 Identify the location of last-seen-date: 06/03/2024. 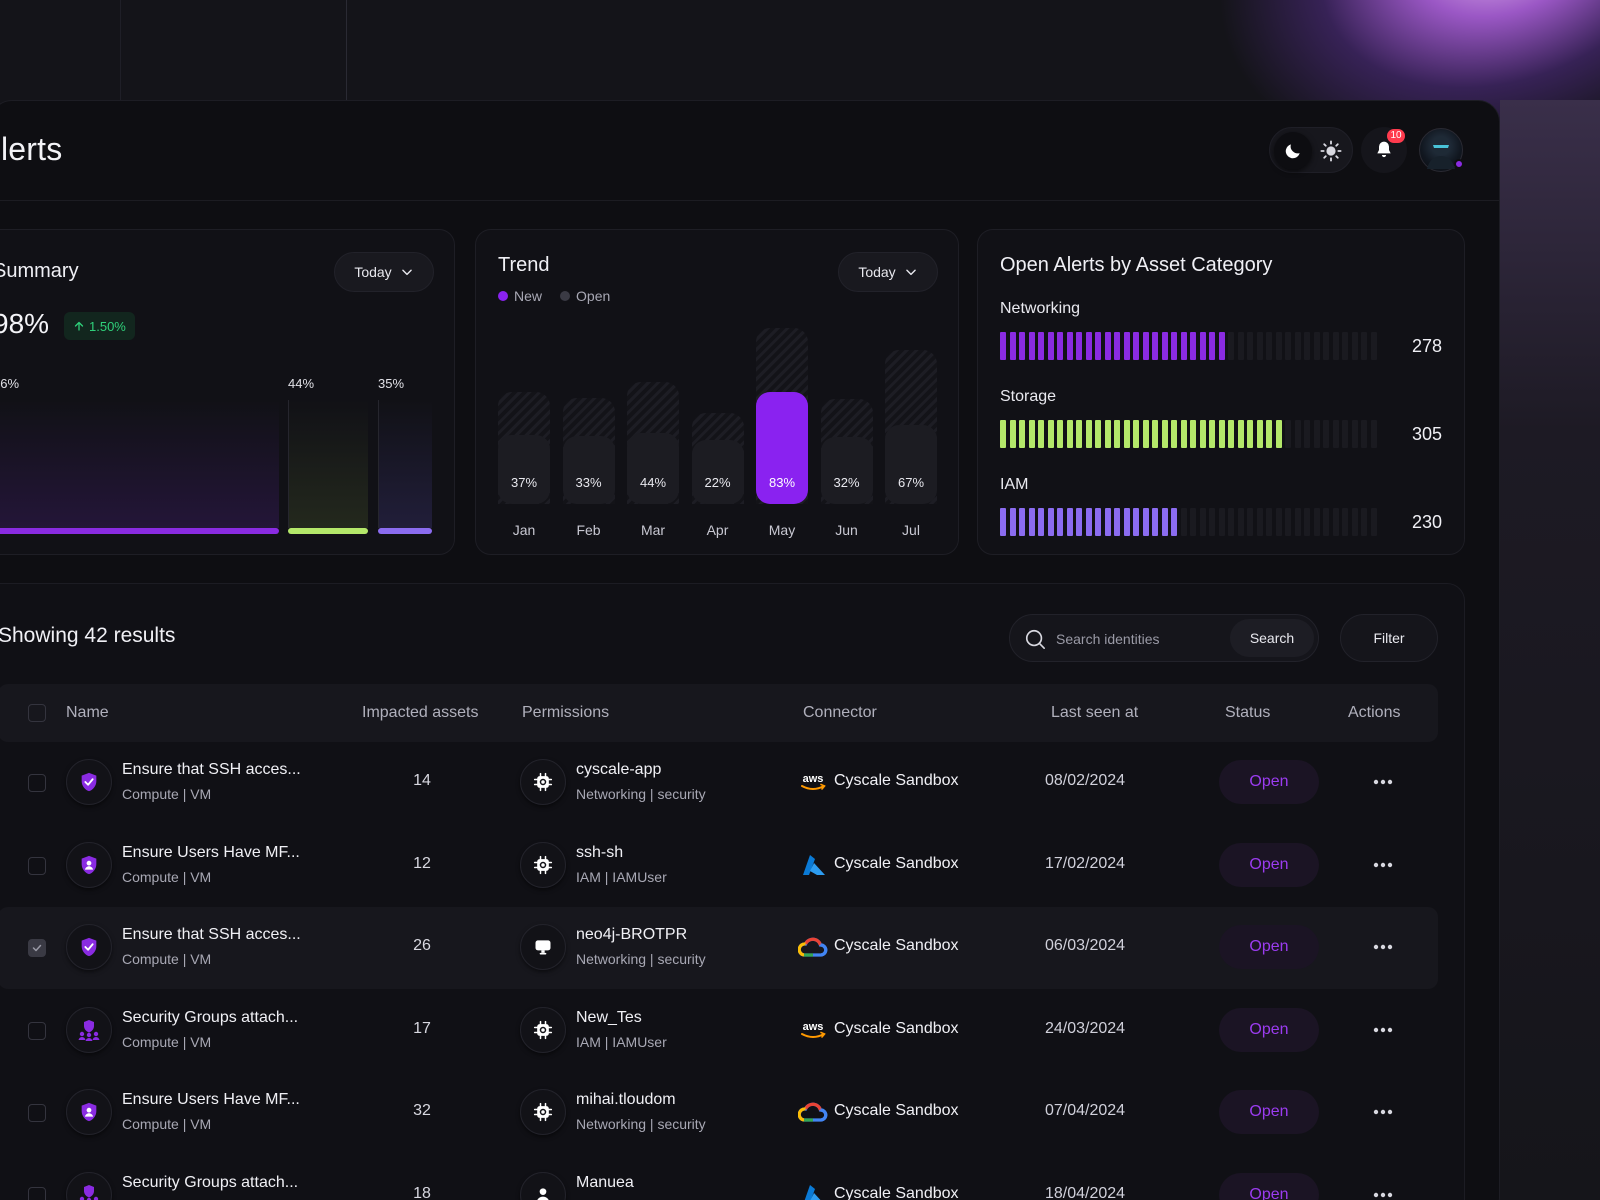
(1085, 945).